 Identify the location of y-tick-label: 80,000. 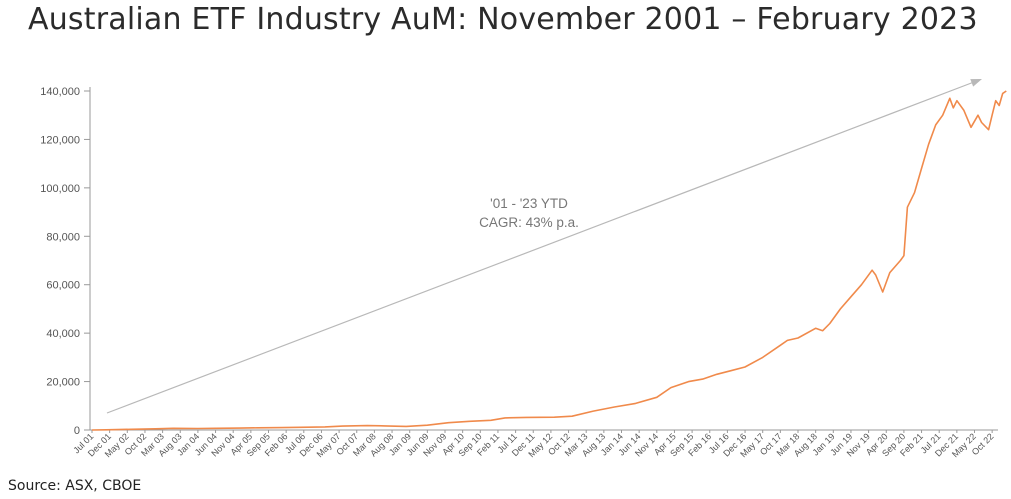
(63, 237).